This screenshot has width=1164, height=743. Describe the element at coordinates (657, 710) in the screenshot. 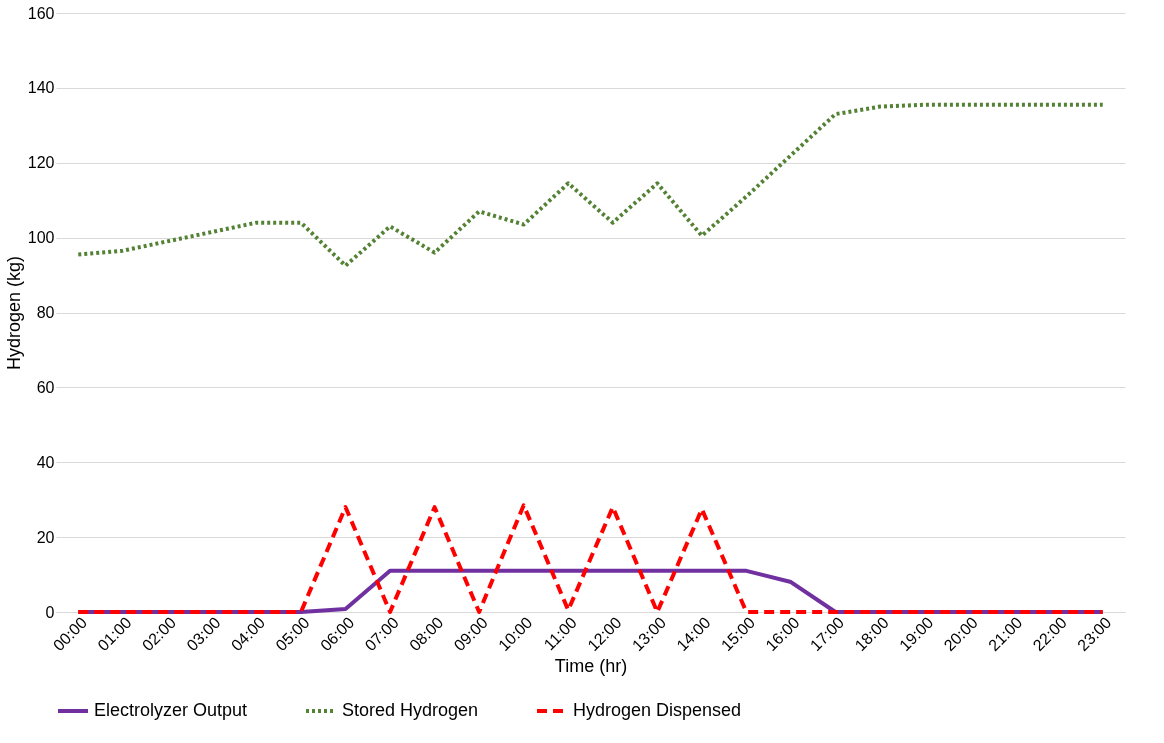

I see `legend-label: Hydrogen Dispensed` at that location.